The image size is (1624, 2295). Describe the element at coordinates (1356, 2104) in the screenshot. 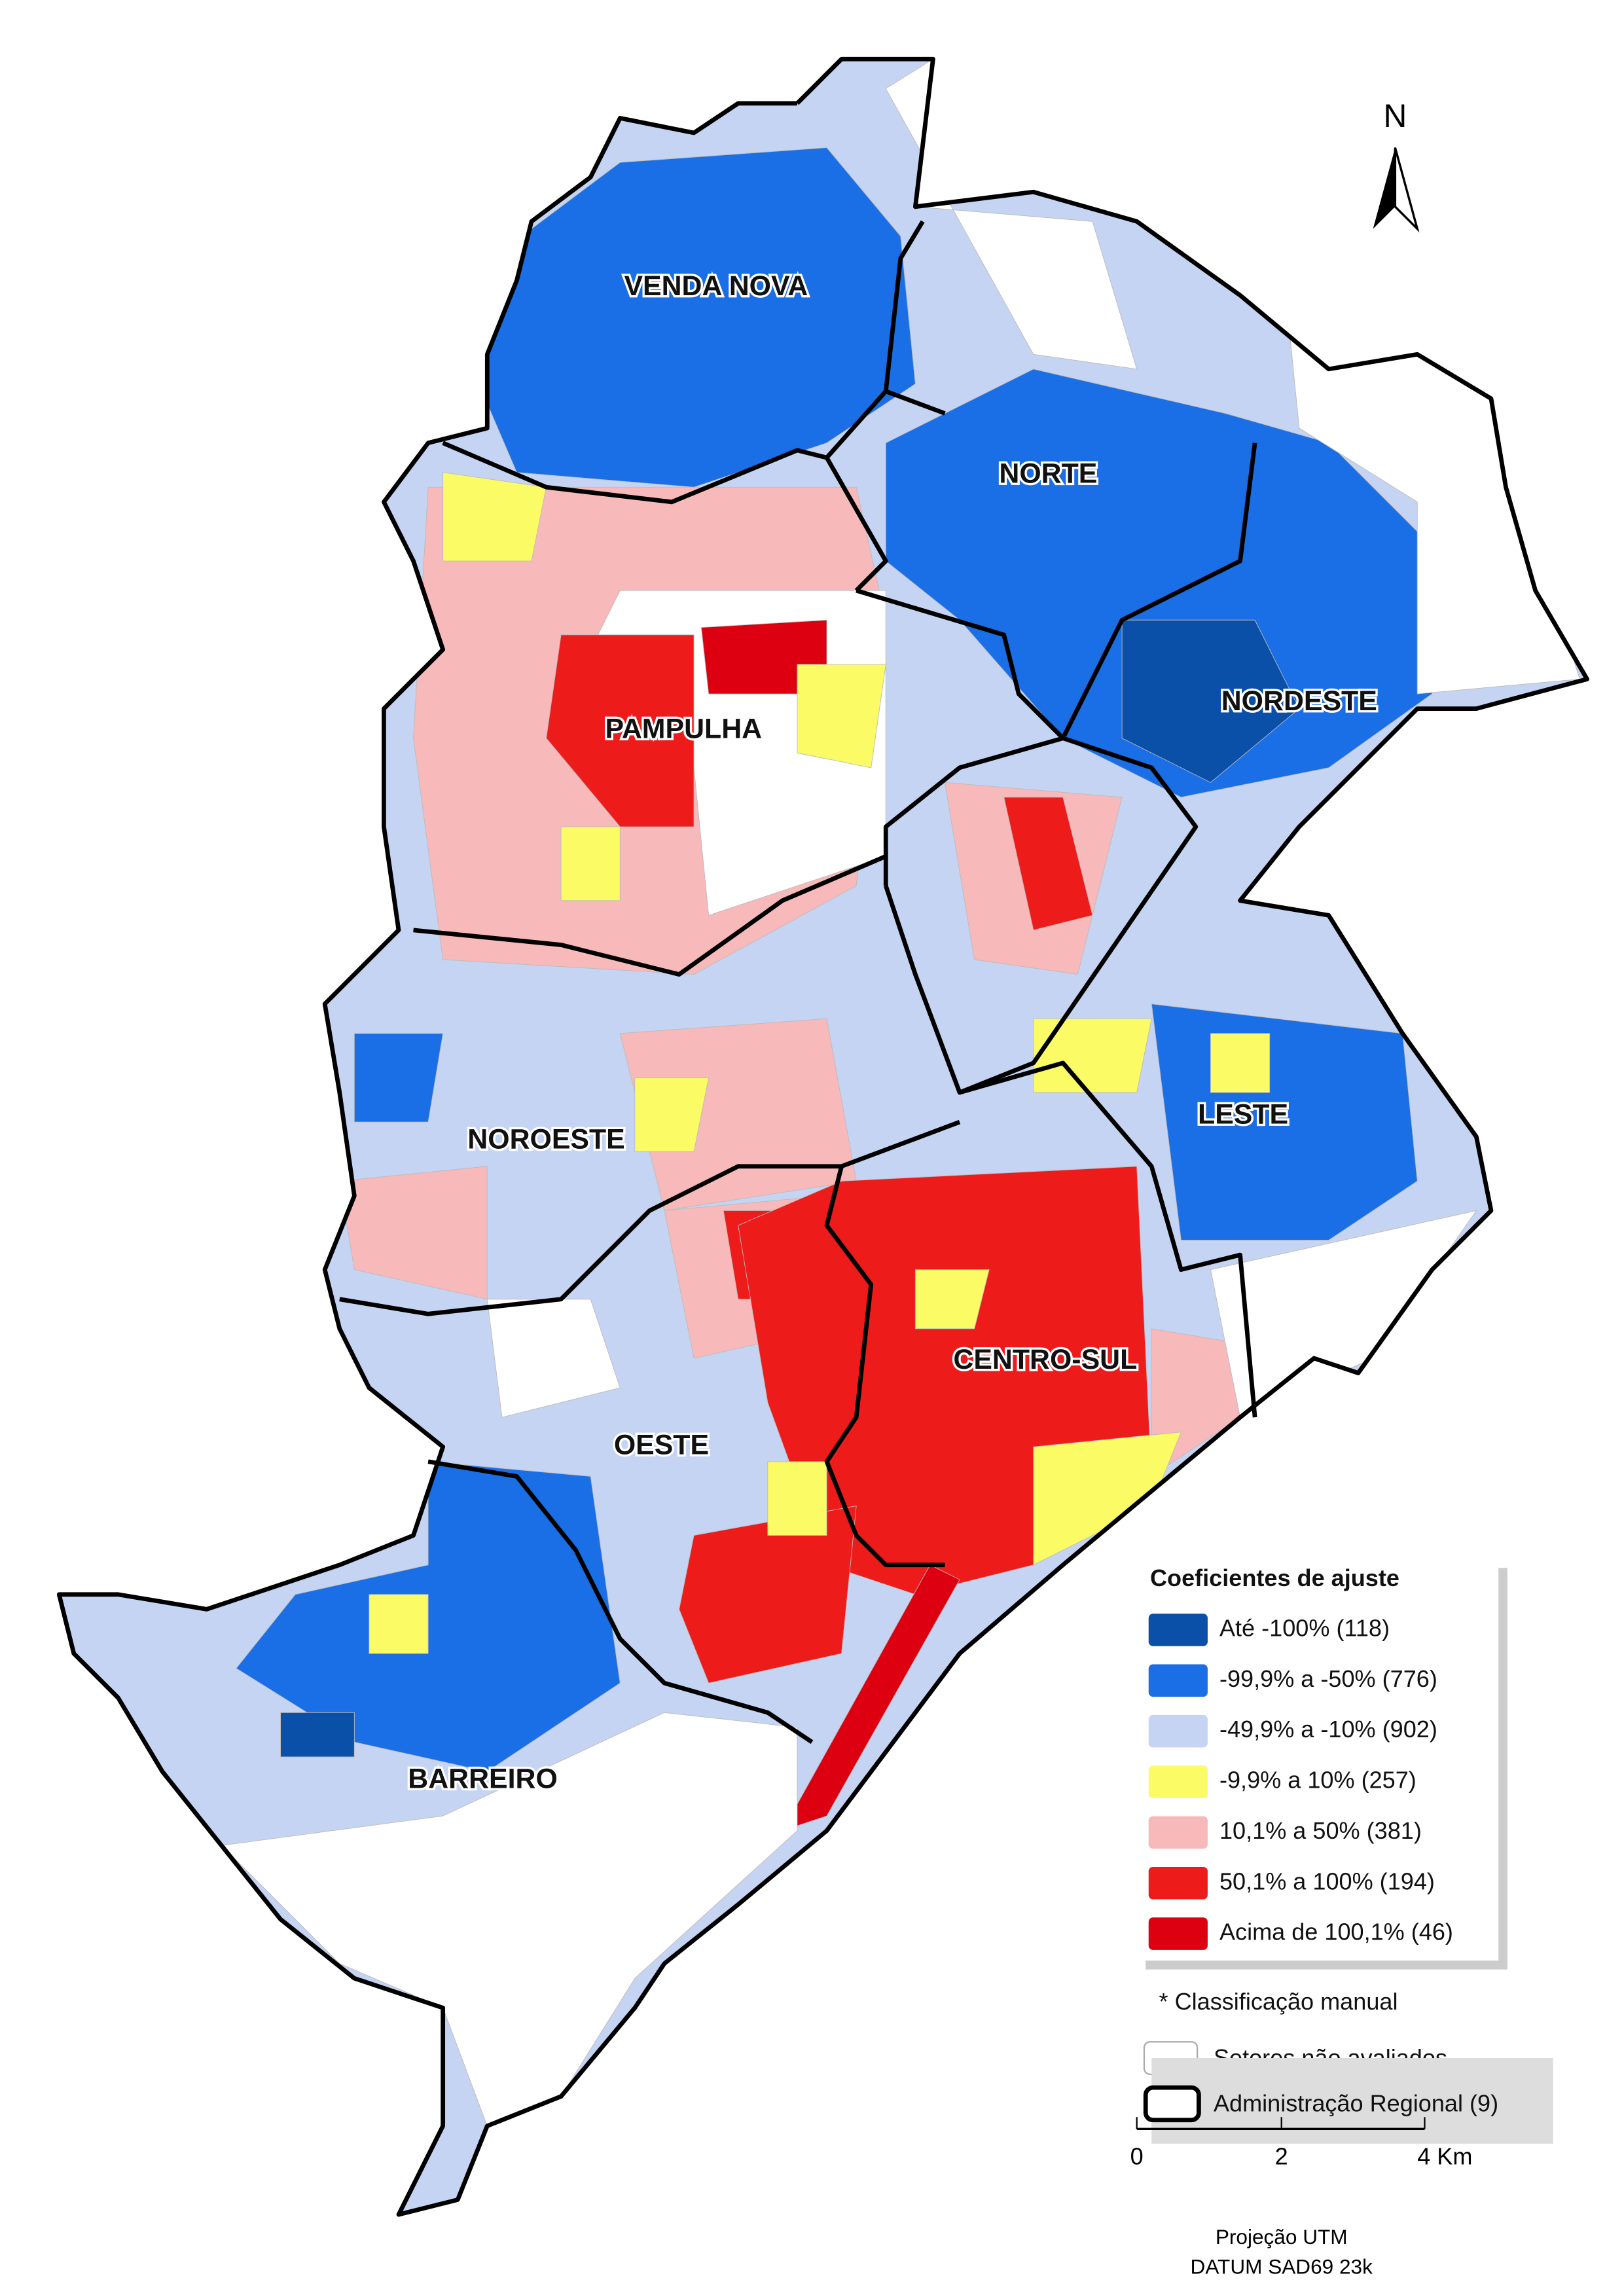

I see `legend-boundary: Administração Regional (9)` at that location.